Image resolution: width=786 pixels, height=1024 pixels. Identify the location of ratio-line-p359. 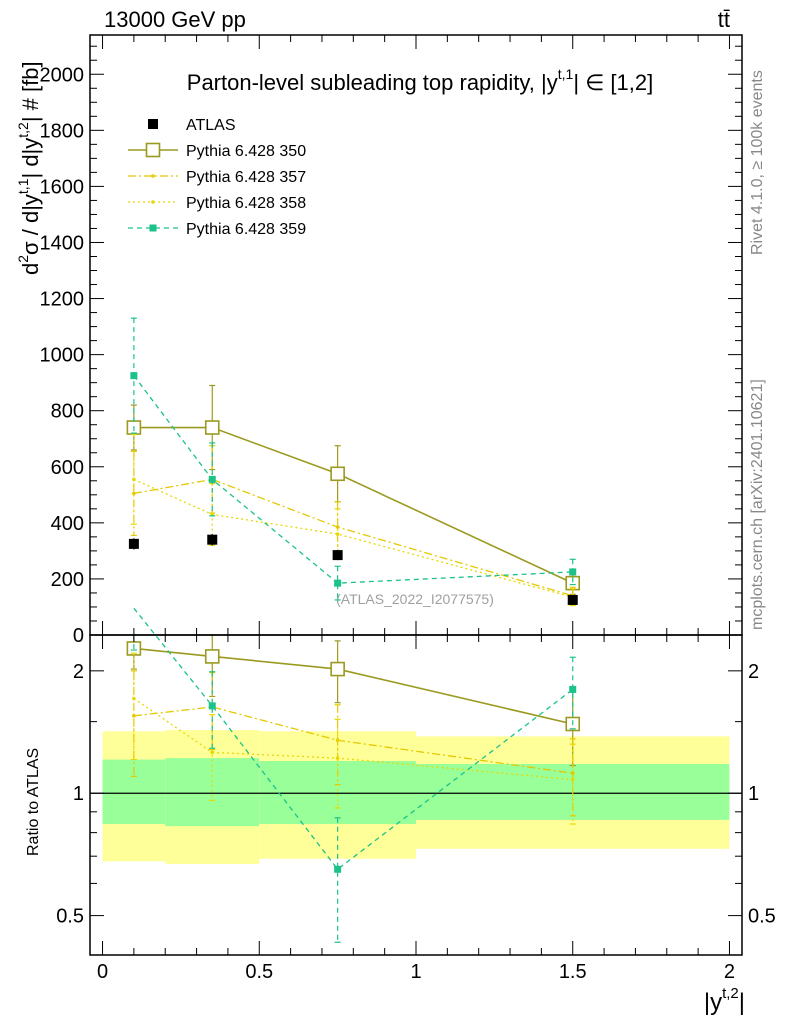
(353, 739).